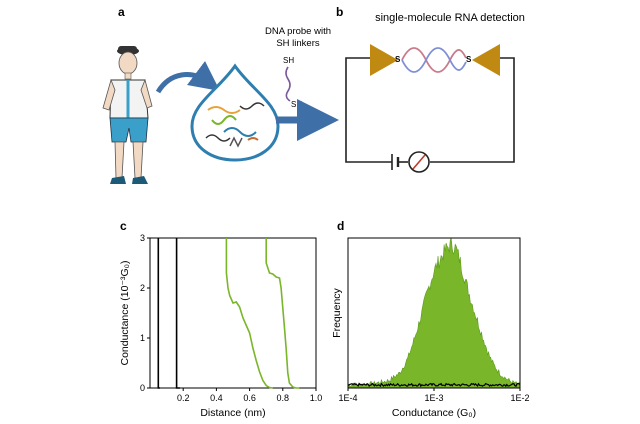  What do you see at coordinates (183, 398) in the screenshot?
I see `x-tick-label-c-0: 0.2` at bounding box center [183, 398].